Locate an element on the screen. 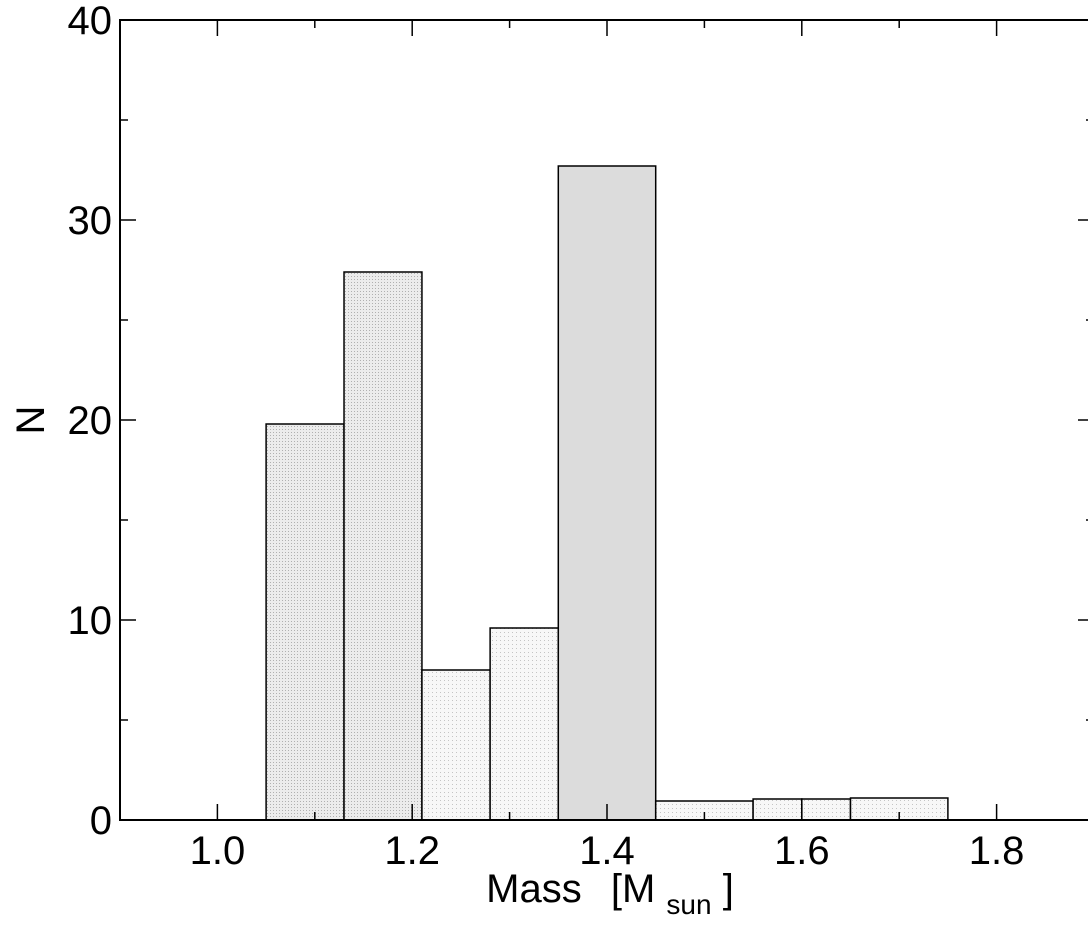 Image resolution: width=1088 pixels, height=938 pixels. y-tick-label: 10 is located at coordinates (90, 621).